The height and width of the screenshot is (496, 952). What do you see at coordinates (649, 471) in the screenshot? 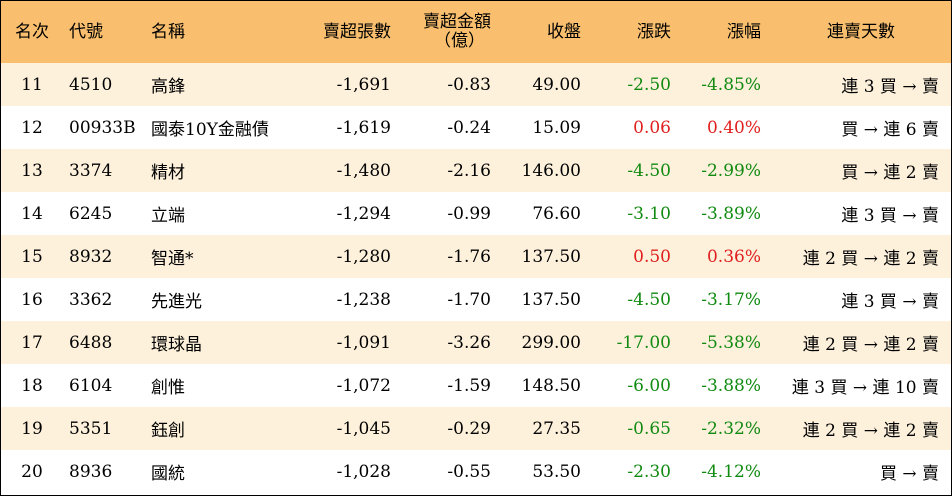
I see `change-cell: -2.30` at bounding box center [649, 471].